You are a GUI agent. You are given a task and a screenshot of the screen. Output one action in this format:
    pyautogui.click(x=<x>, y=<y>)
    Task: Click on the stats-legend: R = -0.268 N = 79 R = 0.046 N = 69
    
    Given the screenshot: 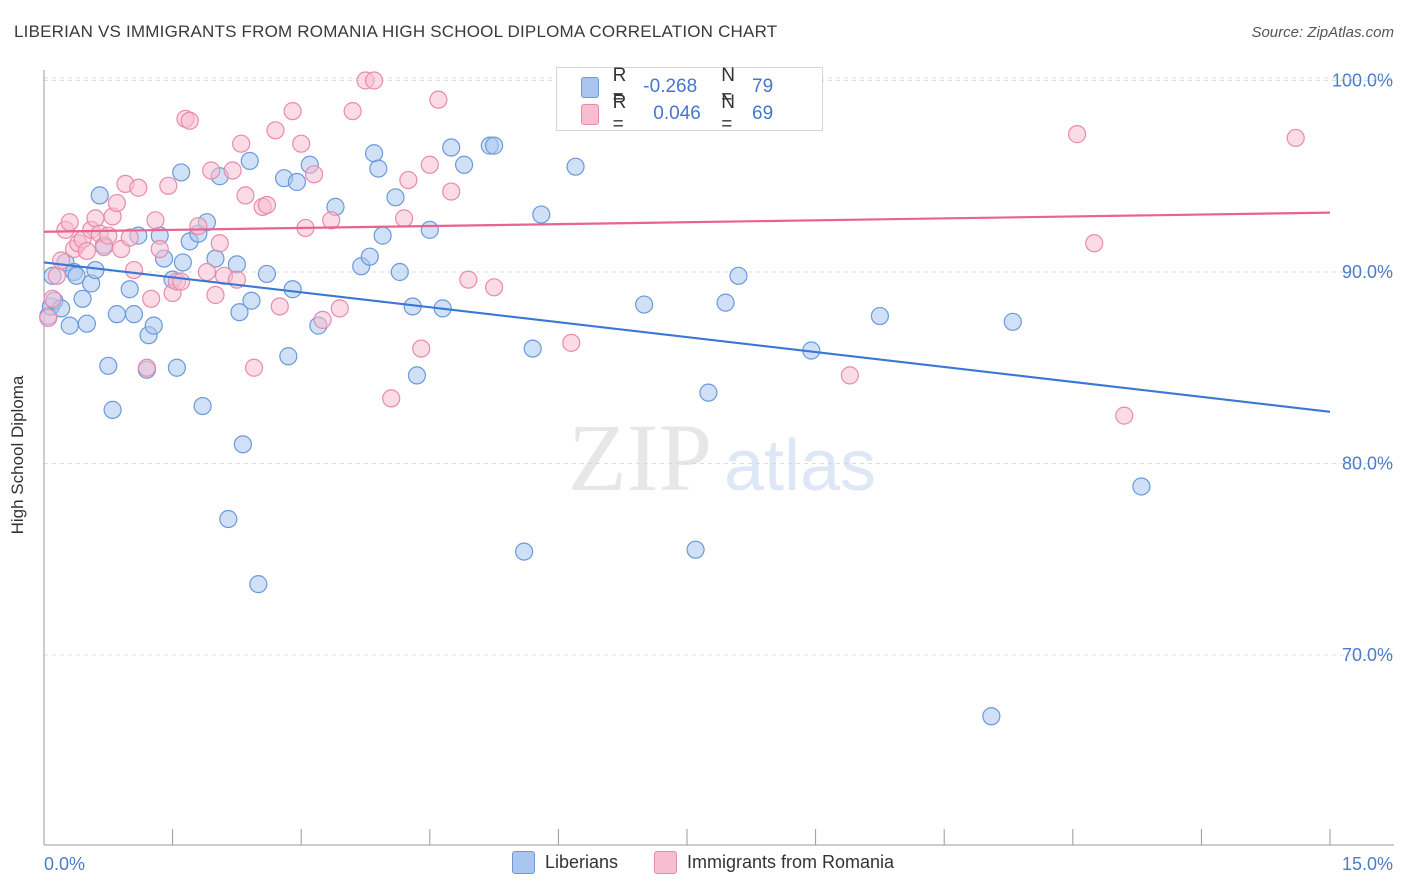 What is the action you would take?
    pyautogui.click(x=689, y=100)
    